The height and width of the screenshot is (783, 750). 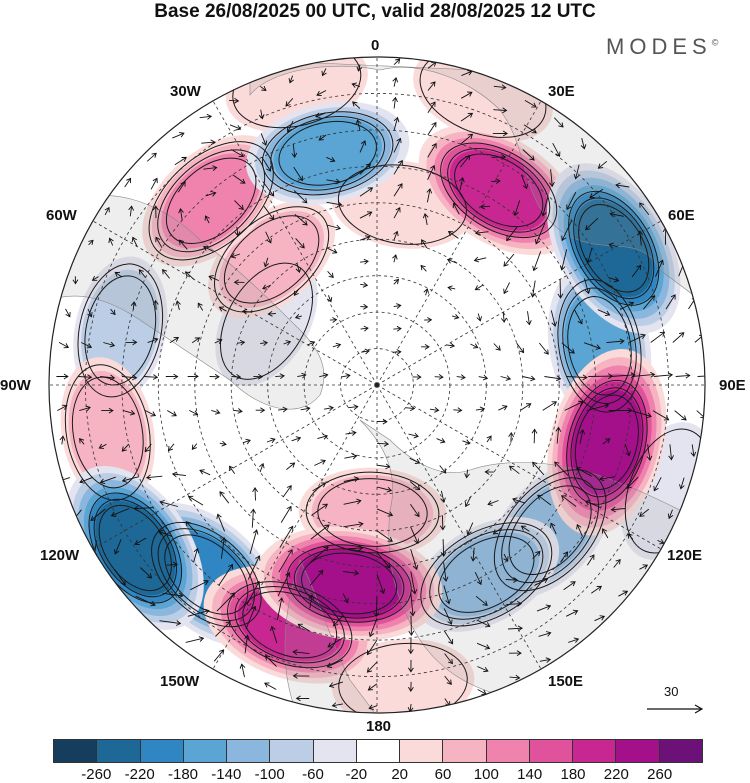 I want to click on reference-vector-arrow, so click(x=675, y=709).